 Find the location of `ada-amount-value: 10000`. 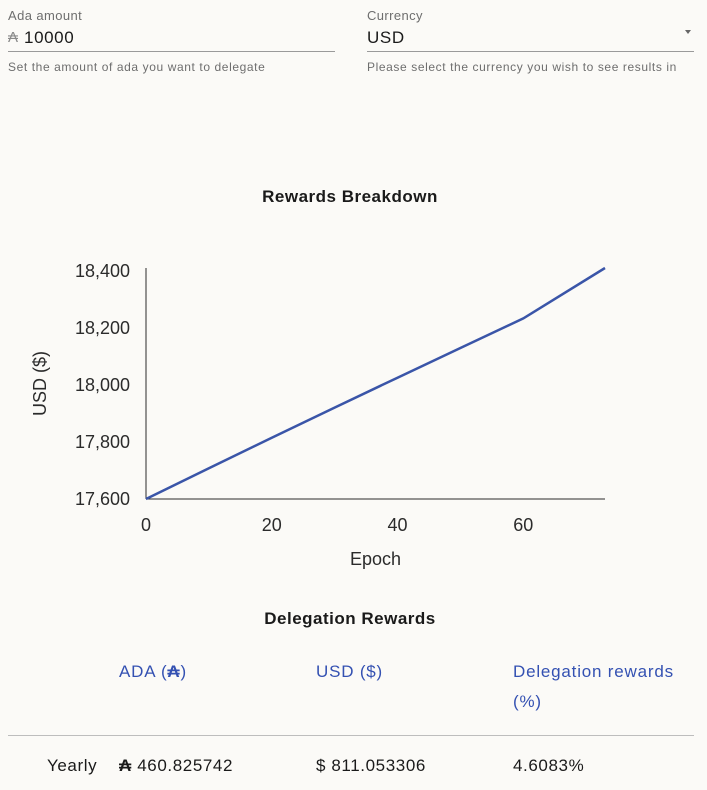

ada-amount-value: 10000 is located at coordinates (49, 37).